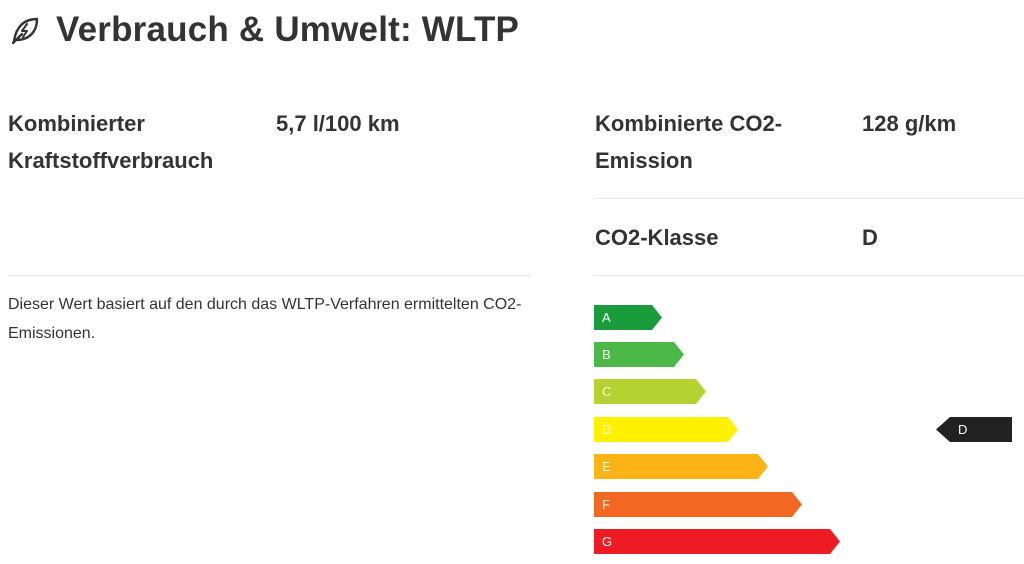 This screenshot has height=564, width=1024. What do you see at coordinates (963, 429) in the screenshot?
I see `selected-class-letter: D` at bounding box center [963, 429].